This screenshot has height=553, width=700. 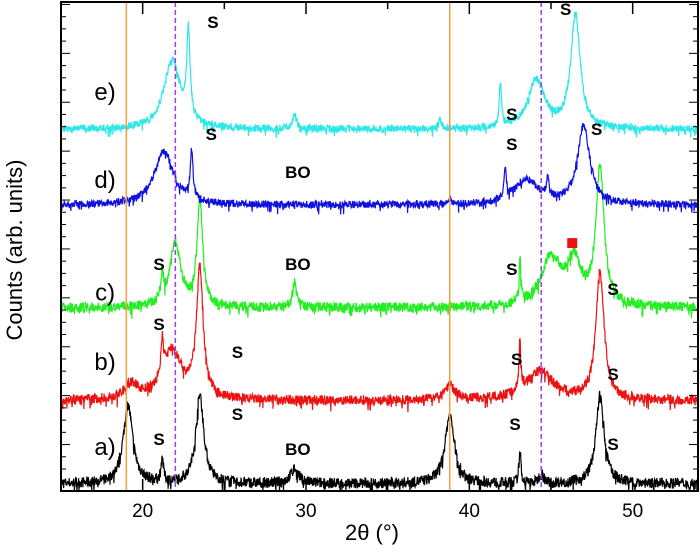 What do you see at coordinates (372, 532) in the screenshot?
I see `x-axis-label: 2θ (°)` at bounding box center [372, 532].